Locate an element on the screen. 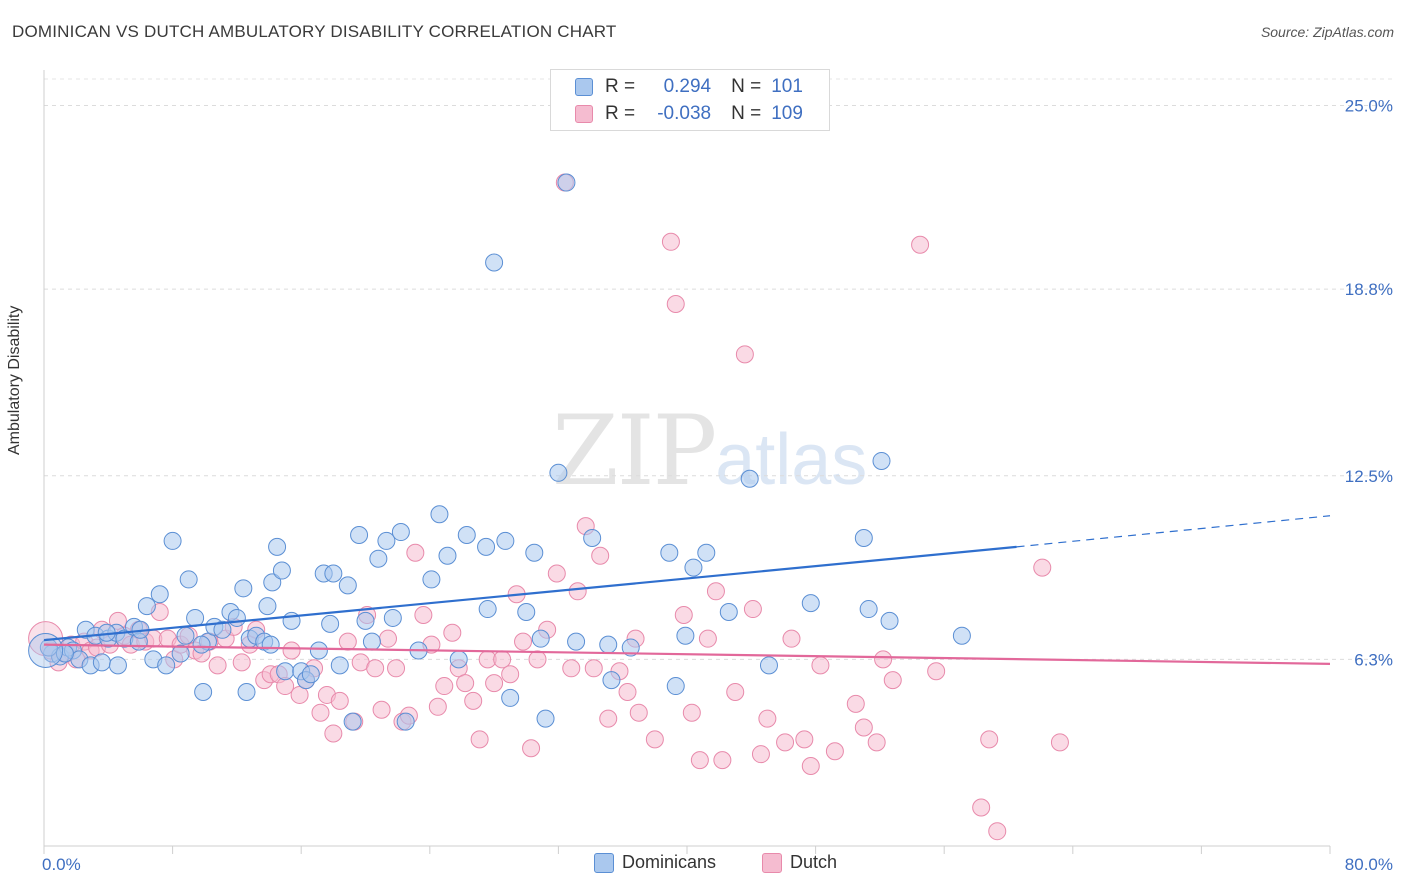  legend-label-dominicans: Dominicans is located at coordinates (669, 862).